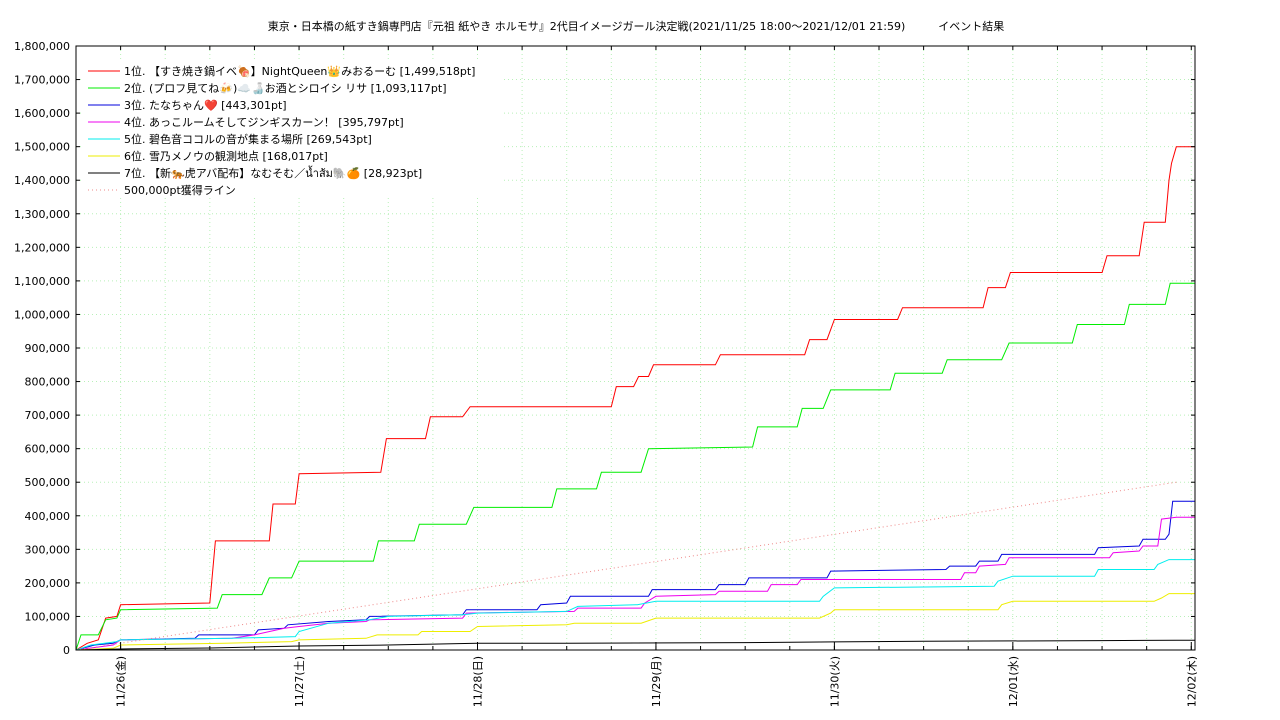  Describe the element at coordinates (273, 172) in the screenshot. I see `legend-entry: 7位. 【新🐅虎アバ配布】なむそむ／น้ำส้ม🐘🍊 [28,923pt]` at that location.